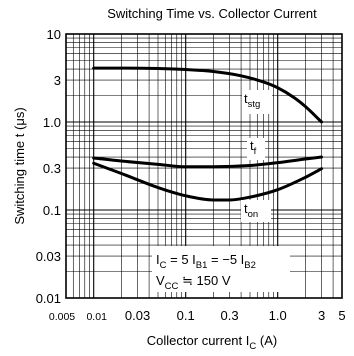 Image resolution: width=354 pixels, height=356 pixels. I want to click on x-tick-label: 3, so click(321, 315).